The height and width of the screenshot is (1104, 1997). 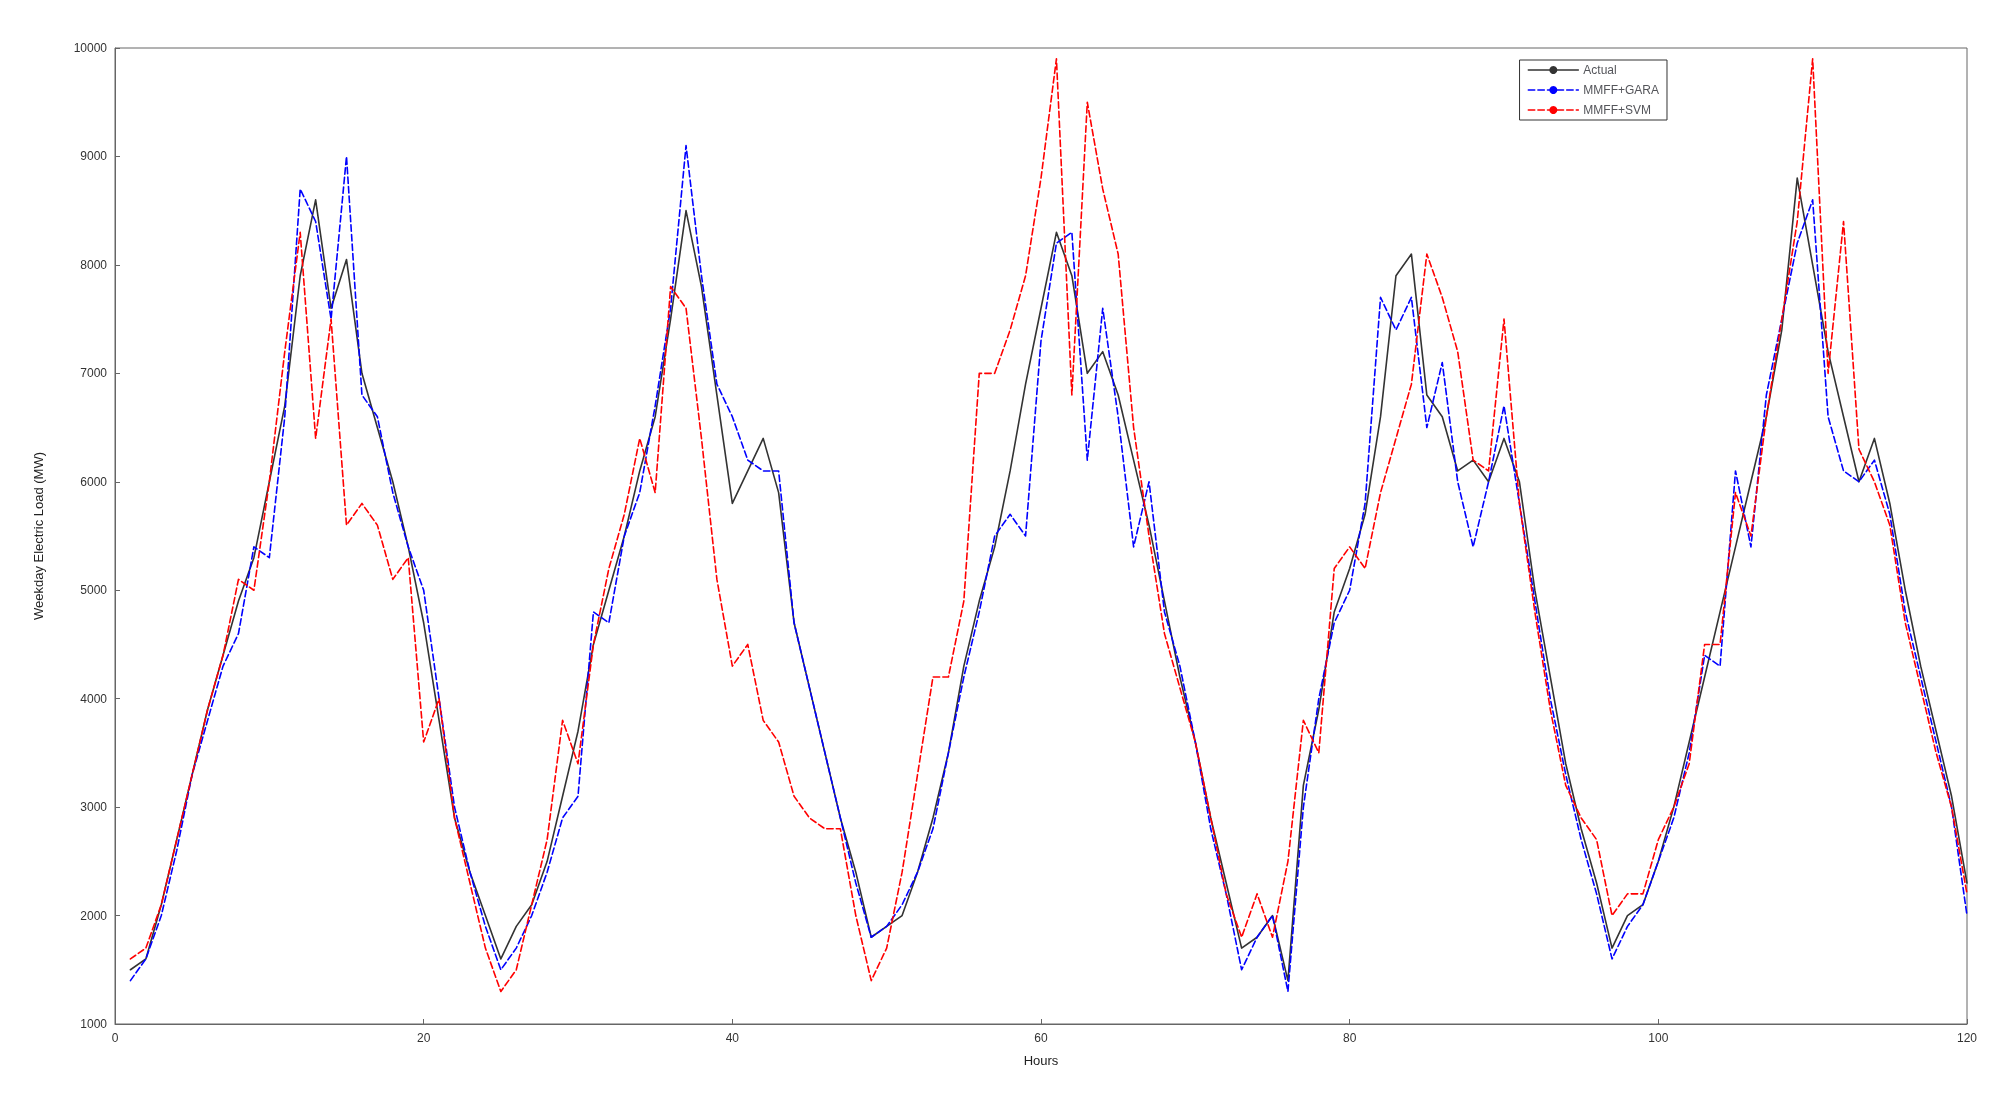 I want to click on y-tick-label: 5000, so click(x=94, y=590).